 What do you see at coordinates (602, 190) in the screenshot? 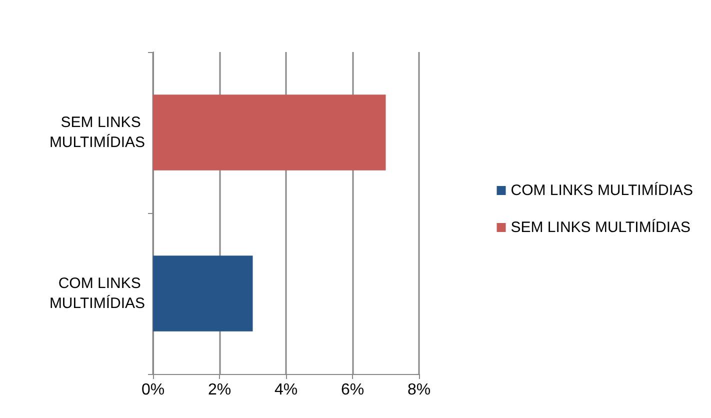
I see `legend-label: COM LINKS MULTIMÍDIAS` at bounding box center [602, 190].